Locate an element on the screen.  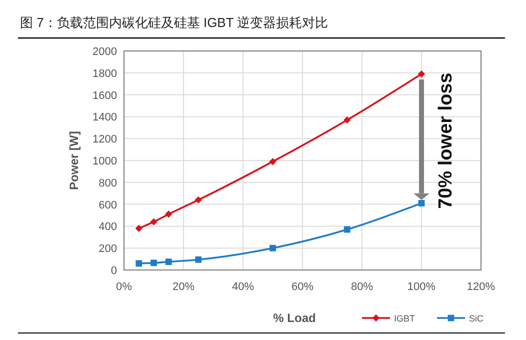
legend-label: IGBT is located at coordinates (405, 319).